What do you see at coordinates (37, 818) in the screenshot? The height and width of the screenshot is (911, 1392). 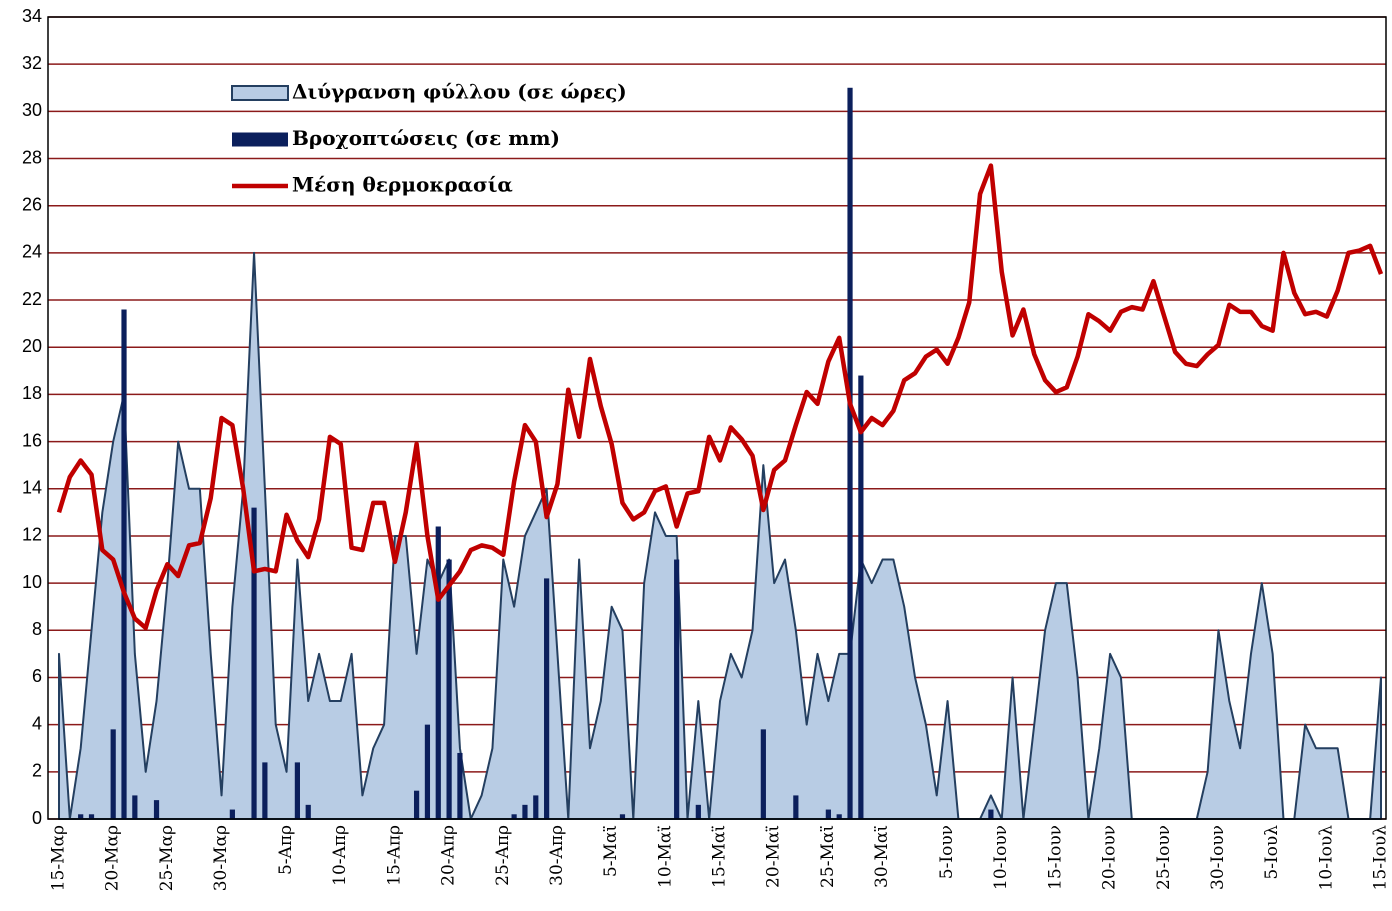 I see `y-tick-label: 0` at bounding box center [37, 818].